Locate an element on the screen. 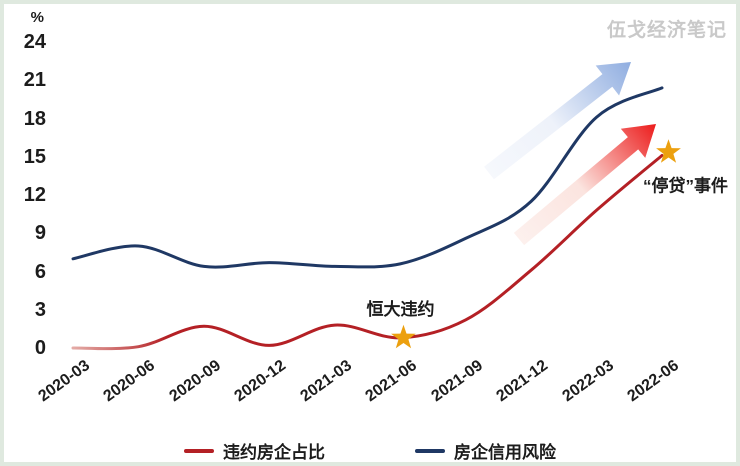 The image size is (740, 466). y-tick-label: 21 is located at coordinates (34, 80).